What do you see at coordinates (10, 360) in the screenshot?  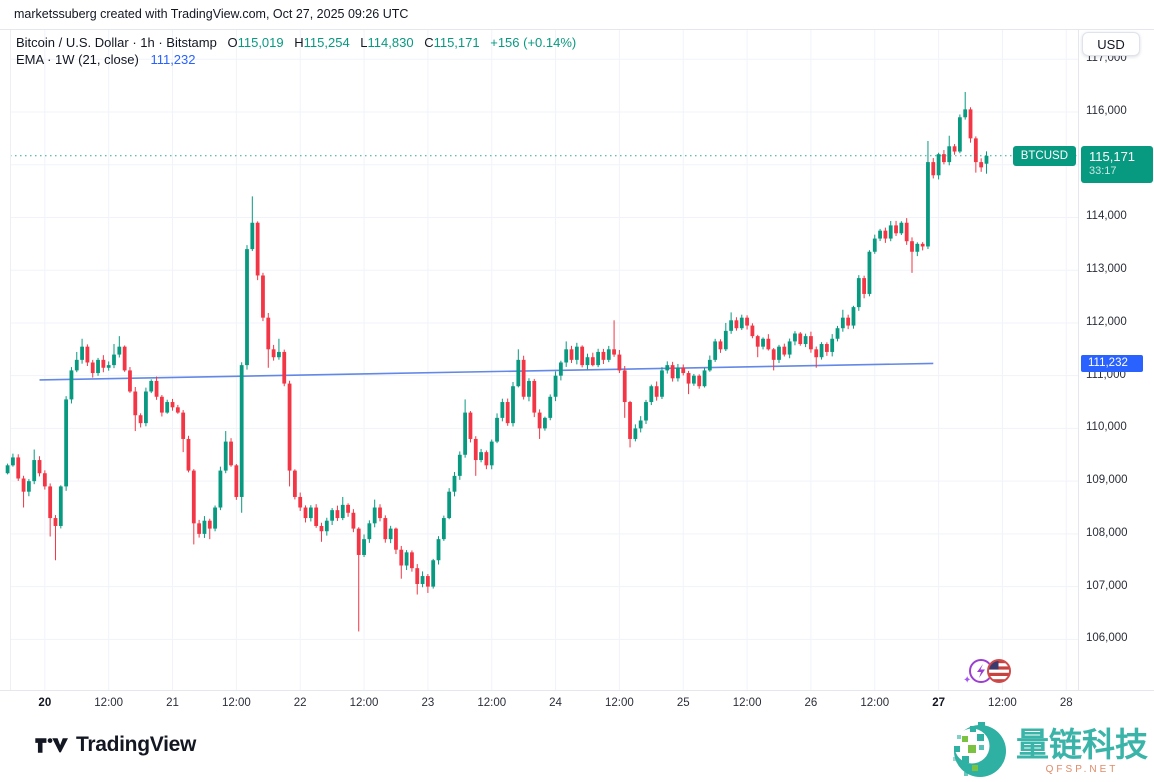 I see `pane-left-border` at bounding box center [10, 360].